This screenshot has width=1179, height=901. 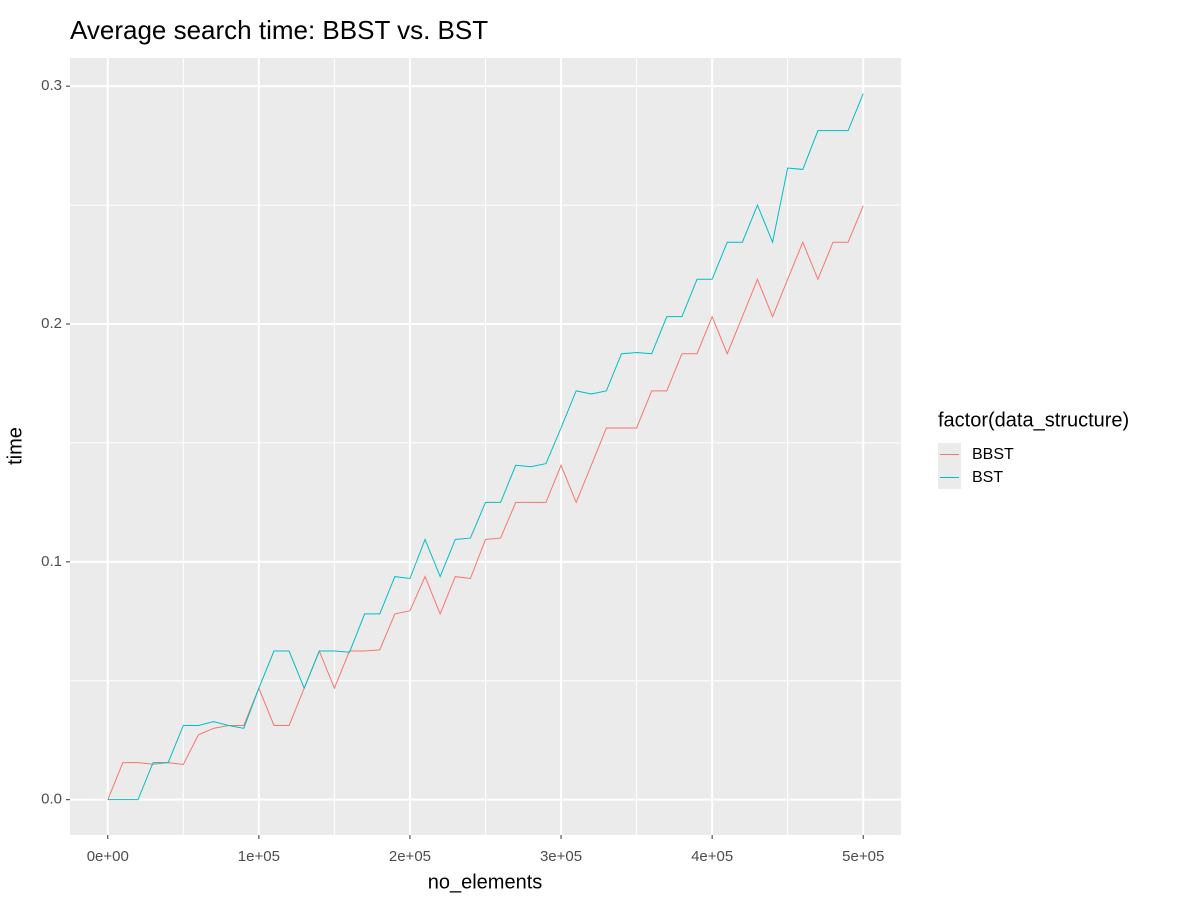 I want to click on x-axis-label: no_elements, so click(x=485, y=882).